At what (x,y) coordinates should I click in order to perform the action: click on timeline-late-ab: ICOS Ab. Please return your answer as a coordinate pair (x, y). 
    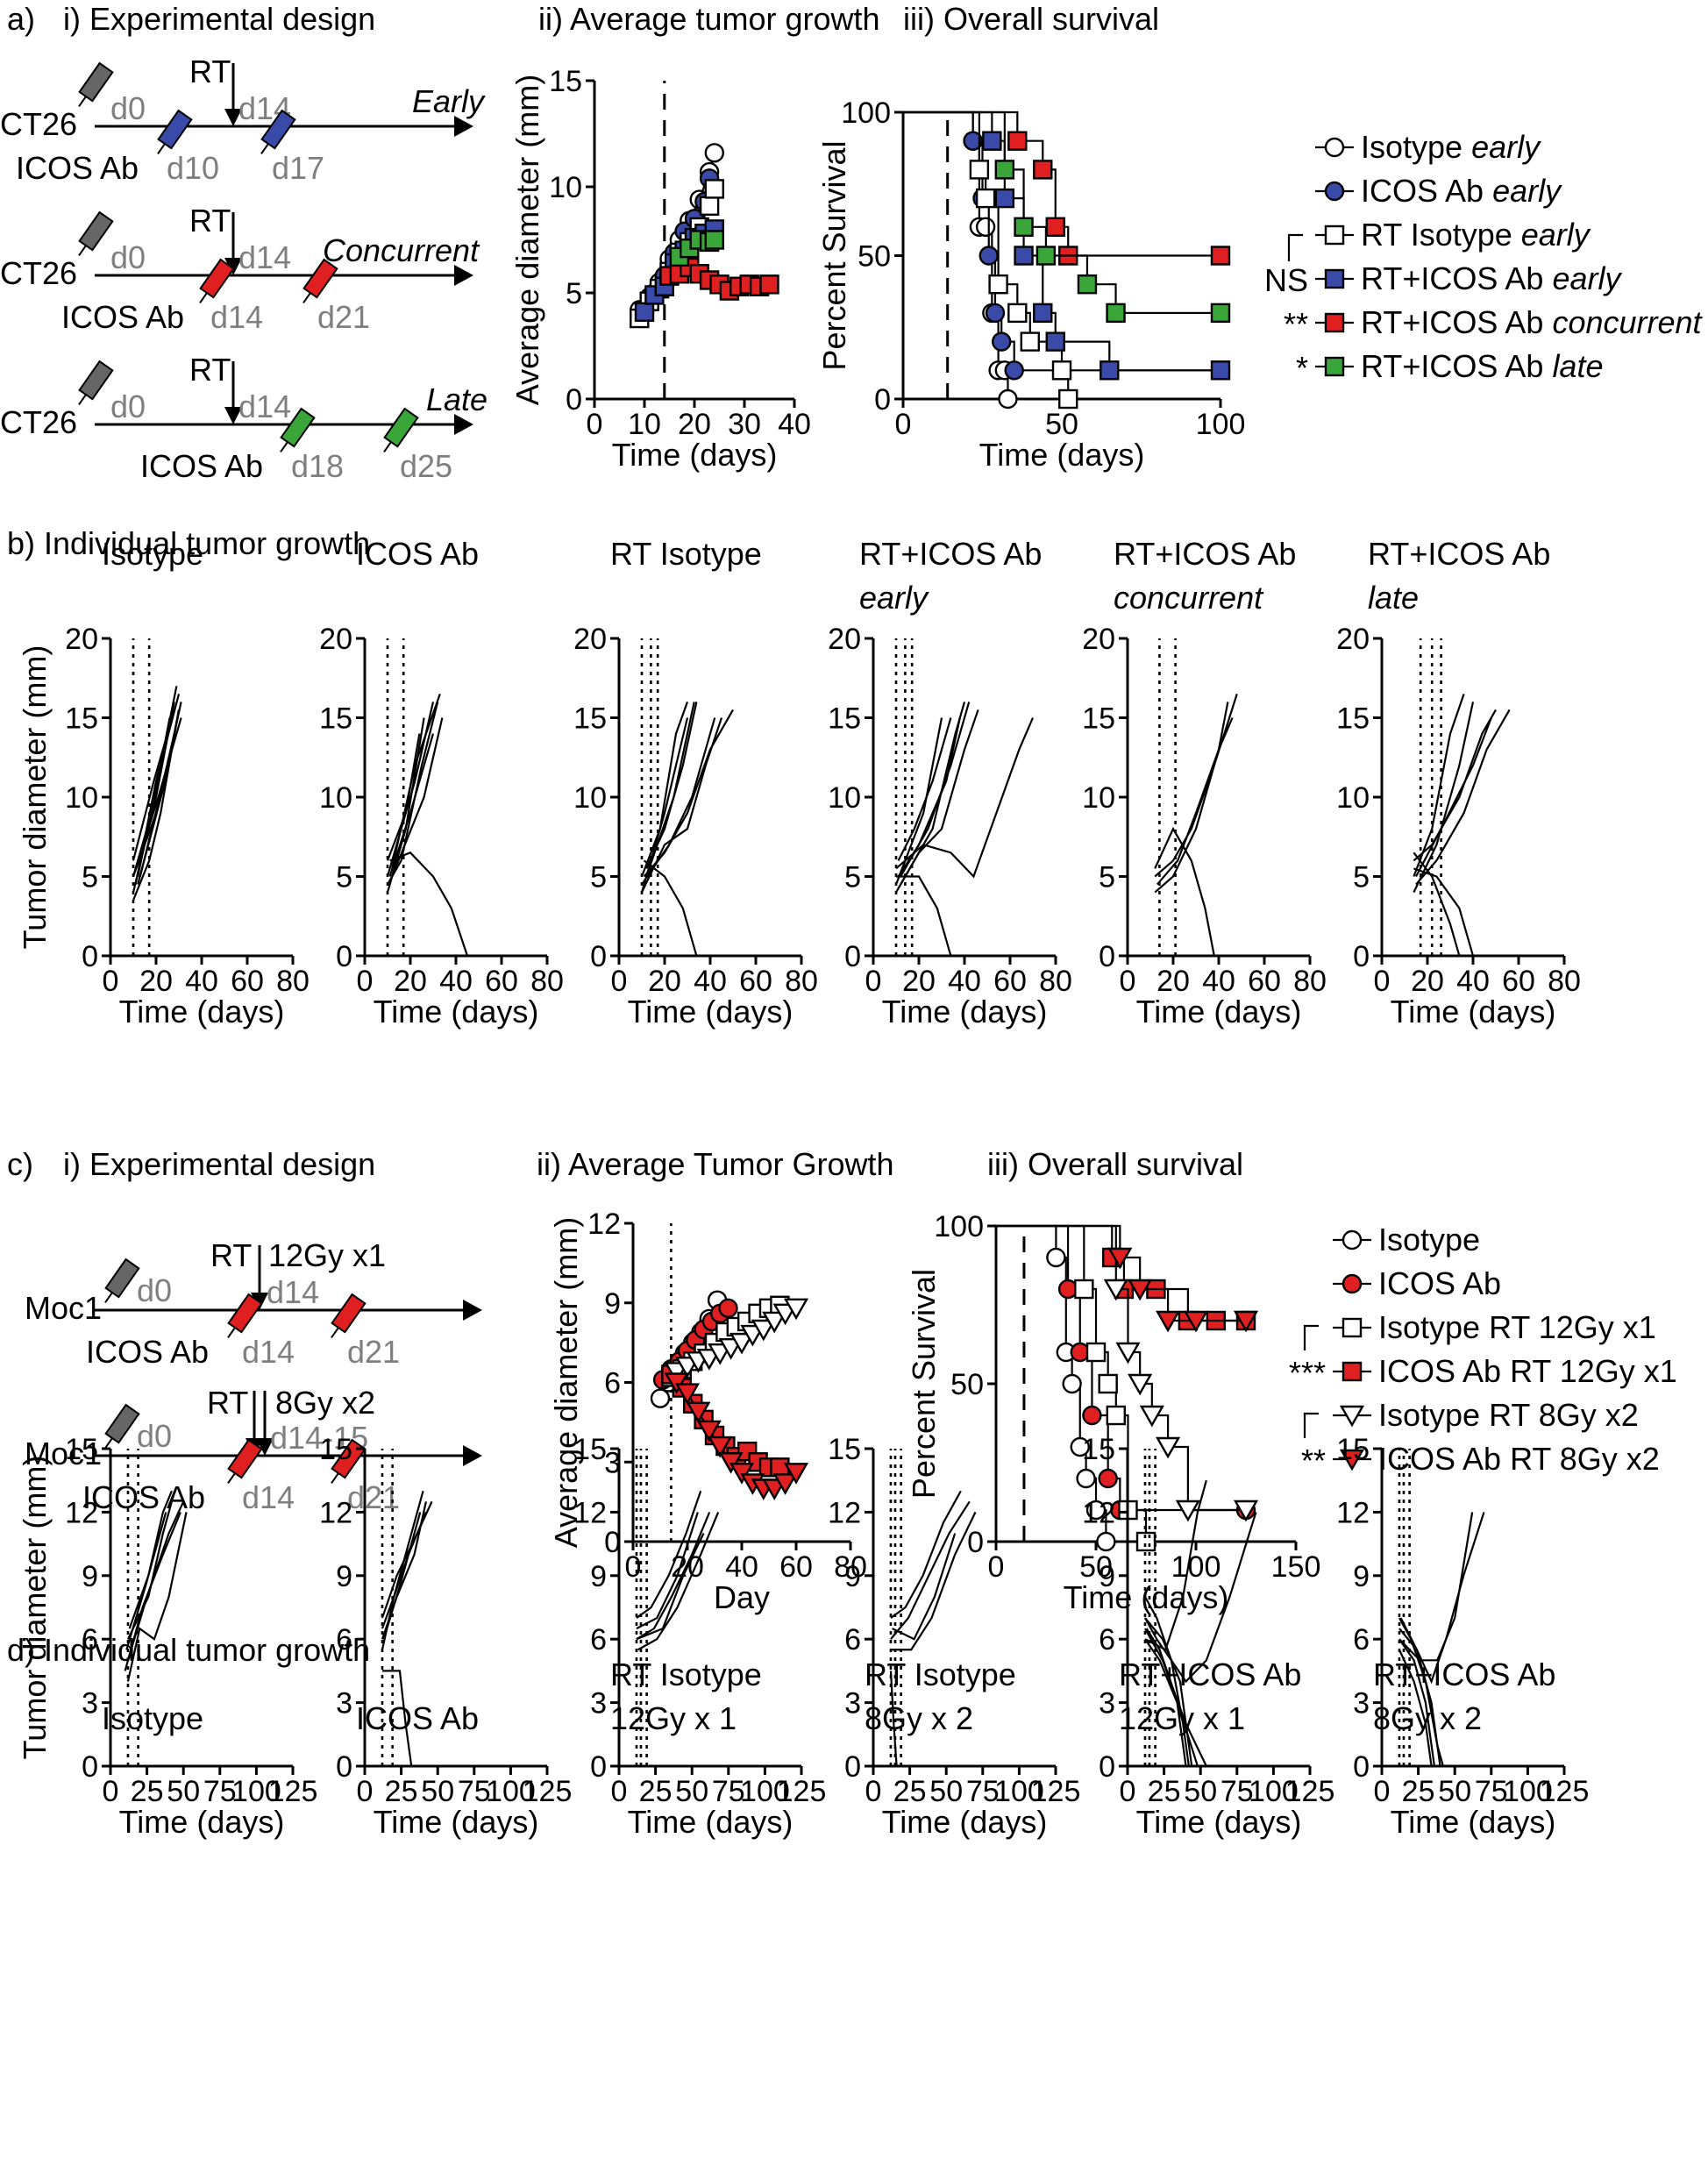
    Looking at the image, I should click on (201, 466).